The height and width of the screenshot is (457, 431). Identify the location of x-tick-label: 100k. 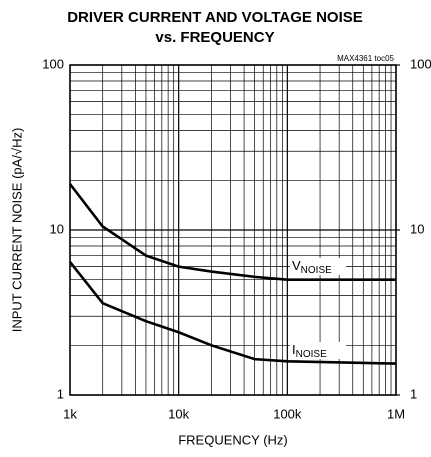
(287, 413).